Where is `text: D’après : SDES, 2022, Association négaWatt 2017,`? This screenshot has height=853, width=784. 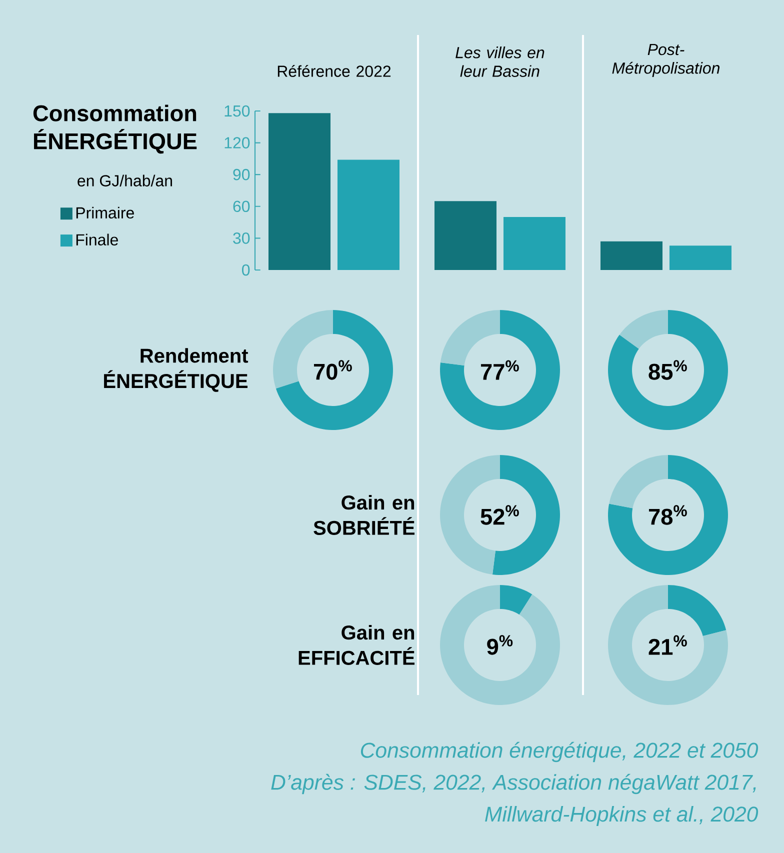
text: D’après : SDES, 2022, Association négaWatt 2017, is located at coordinates (513, 784).